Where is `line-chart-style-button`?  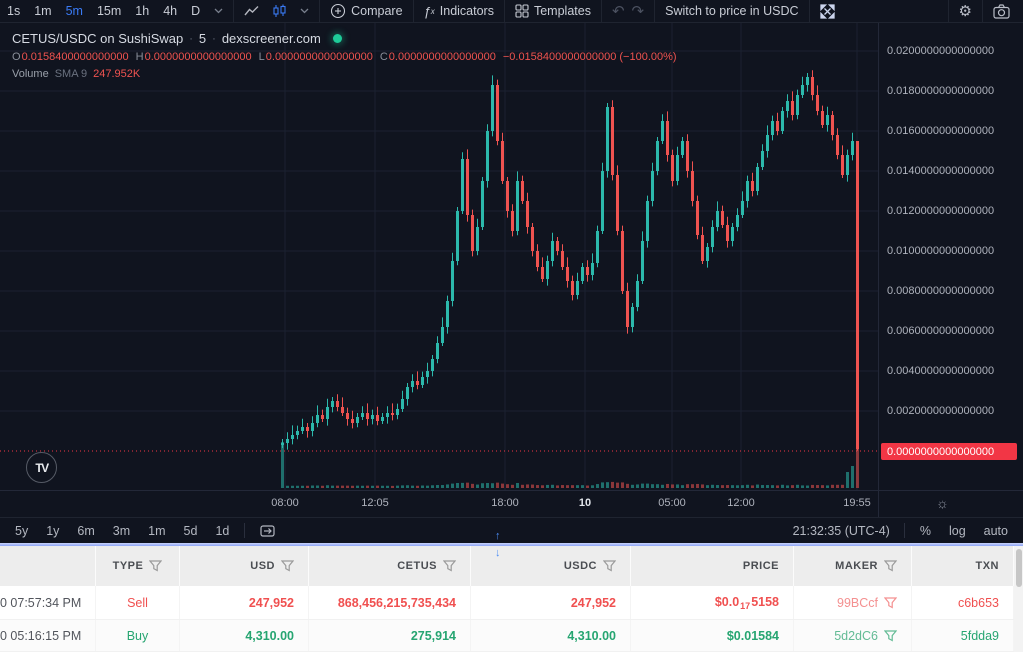
line-chart-style-button is located at coordinates (251, 11).